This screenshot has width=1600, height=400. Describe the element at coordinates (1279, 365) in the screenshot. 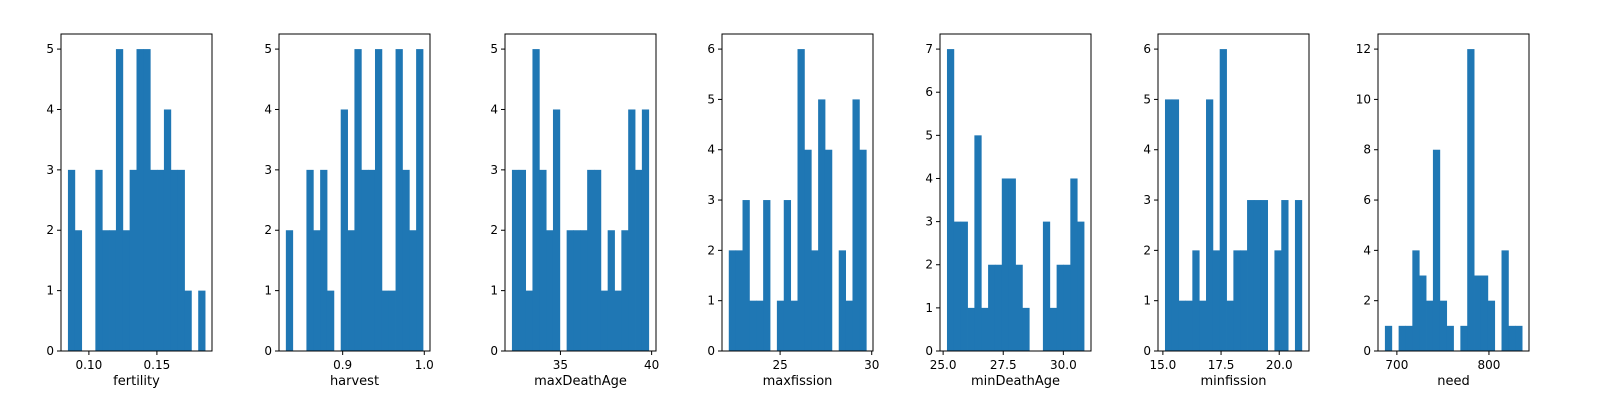

I see `x-tick-label: 20.0` at that location.